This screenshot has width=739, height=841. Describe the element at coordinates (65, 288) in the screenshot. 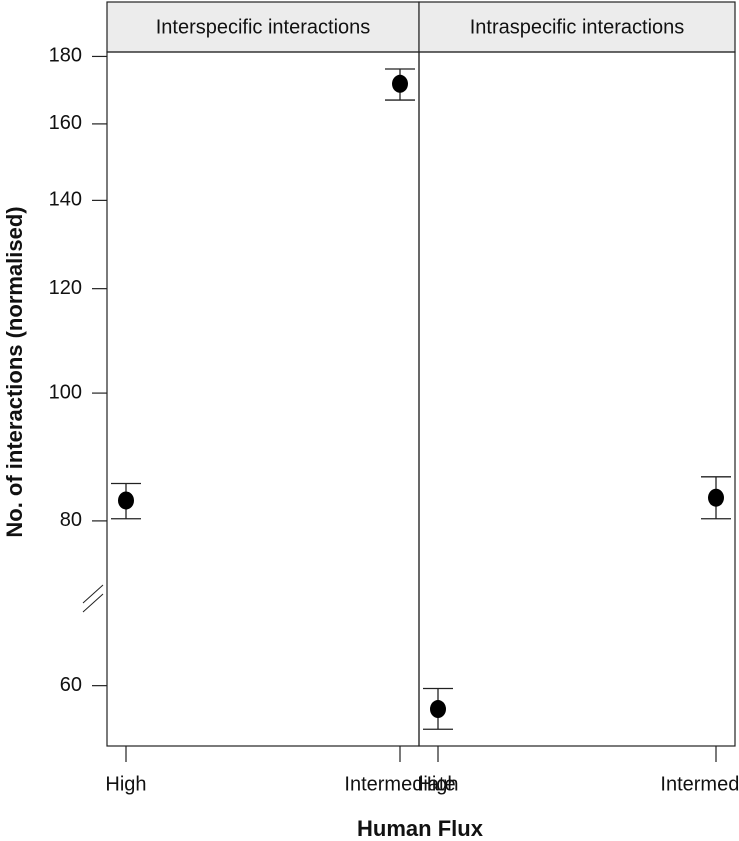

I see `y-tick-label: 120` at that location.